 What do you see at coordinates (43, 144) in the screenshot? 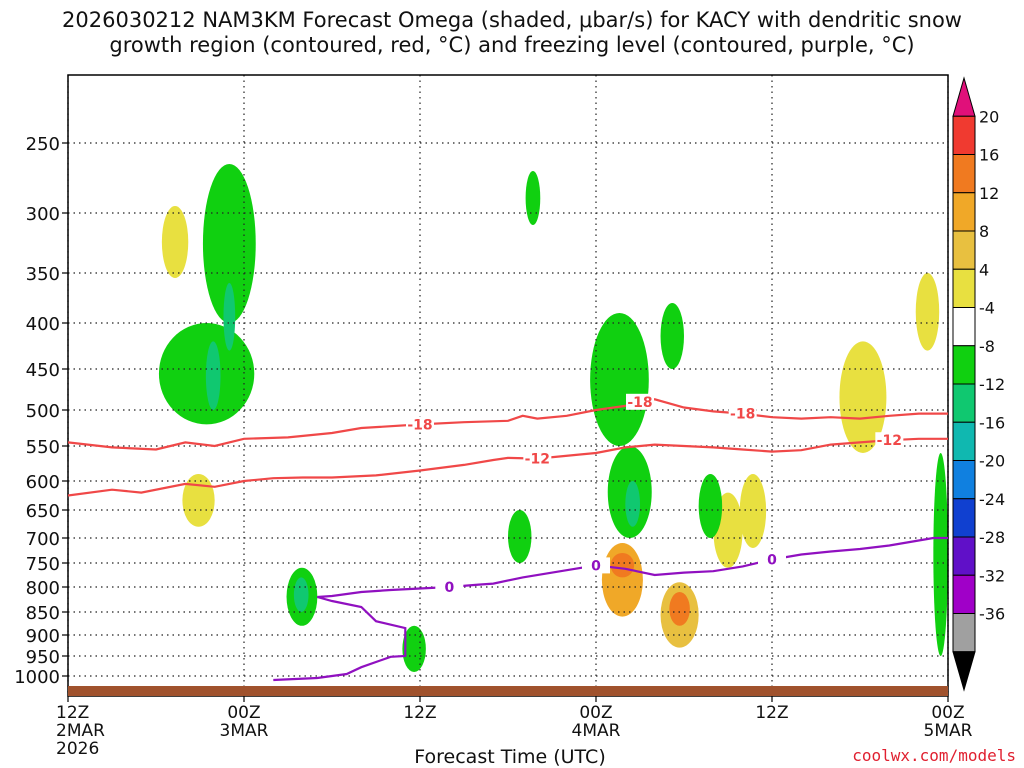
I see `y-tick-label: 250` at bounding box center [43, 144].